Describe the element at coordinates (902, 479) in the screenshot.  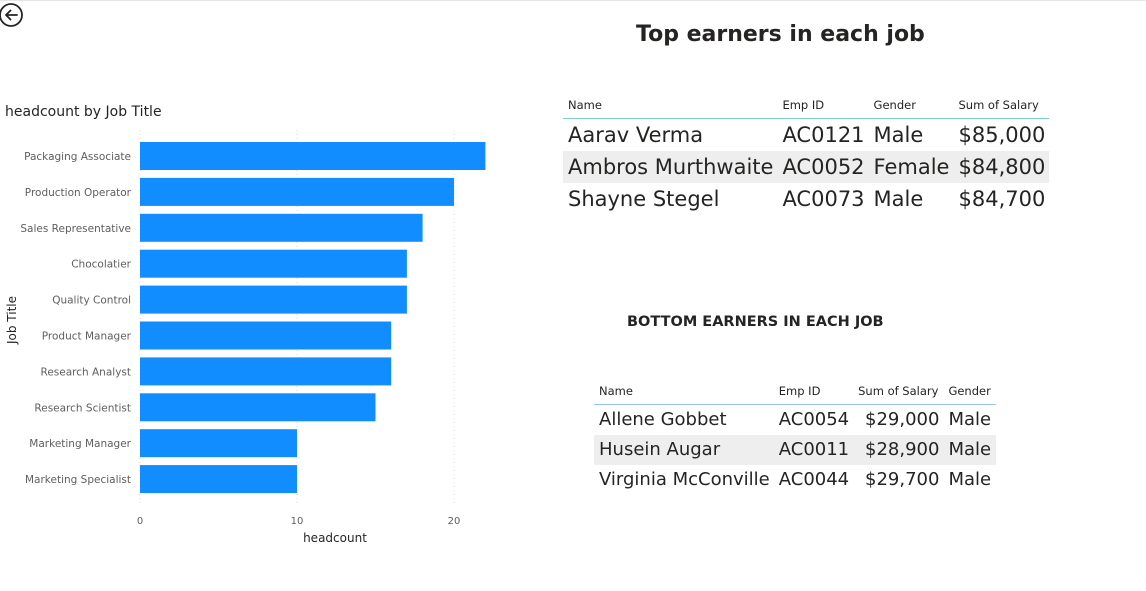
I see `cell-salary: $29,700` at that location.